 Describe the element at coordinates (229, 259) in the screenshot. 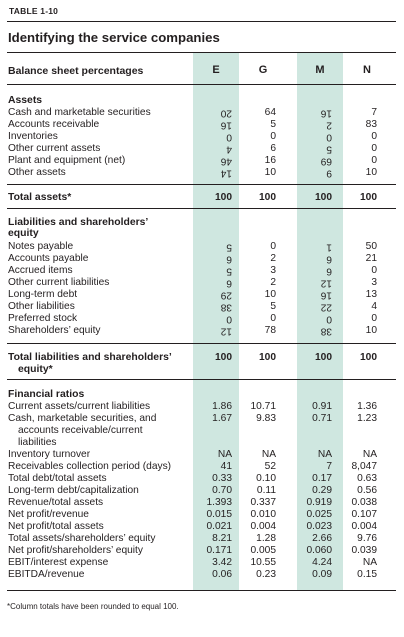

I see `liability-value-e: 6` at that location.